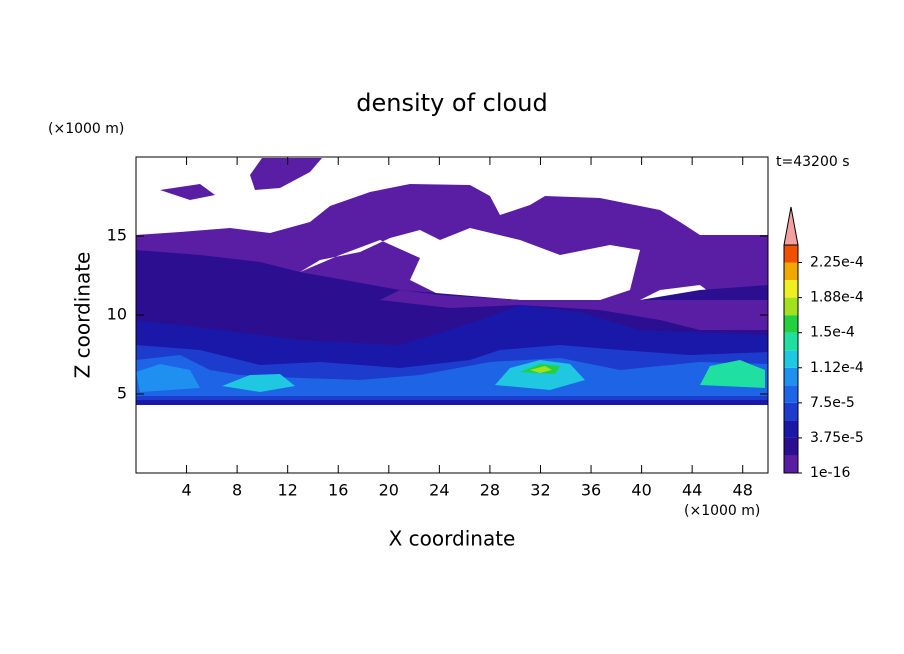  Describe the element at coordinates (451, 103) in the screenshot. I see `chart-title: density of cloud` at that location.